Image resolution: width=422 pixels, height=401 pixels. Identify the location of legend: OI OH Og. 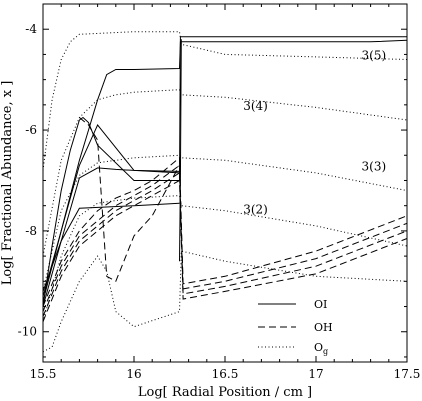
(295, 327).